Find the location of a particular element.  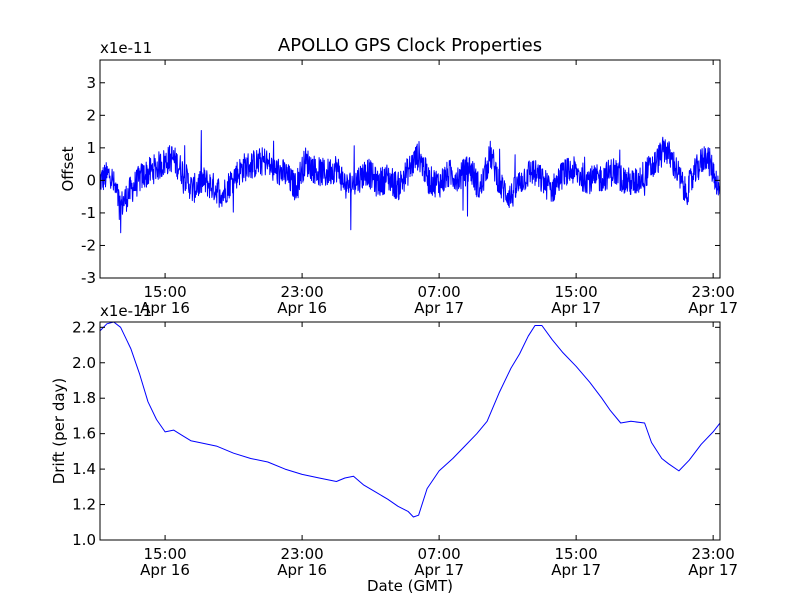

offset-y-axis-label: Offset is located at coordinates (68, 168).